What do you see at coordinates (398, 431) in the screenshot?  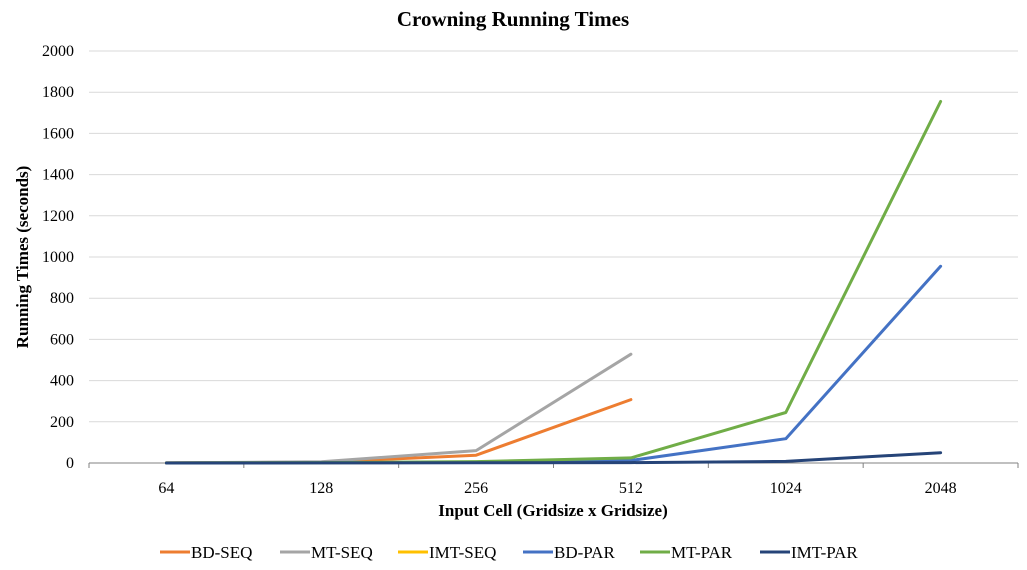 I see `series-line-bd-seq` at bounding box center [398, 431].